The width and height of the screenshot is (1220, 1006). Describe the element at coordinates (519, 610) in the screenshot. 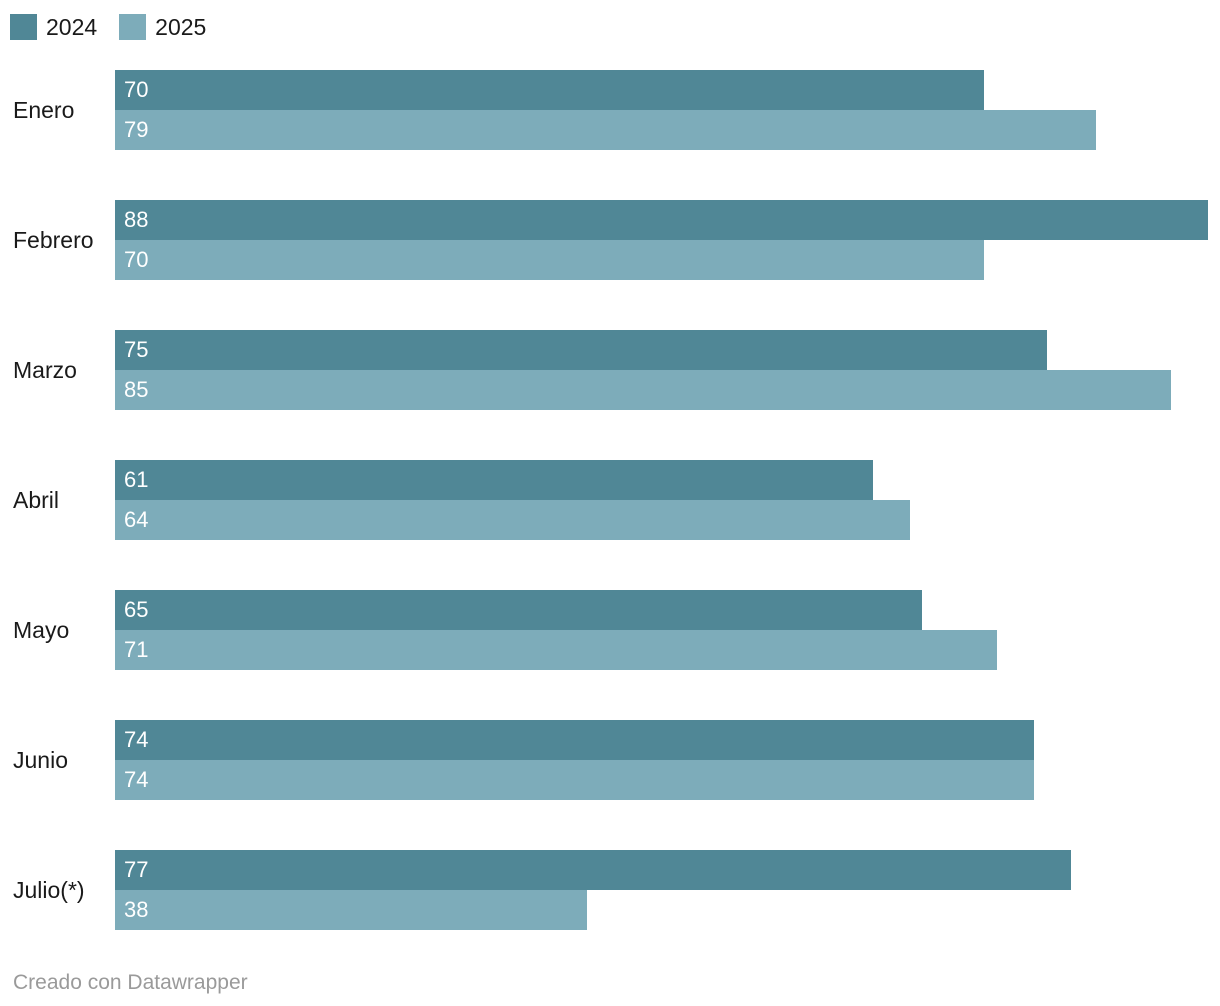

I see `bar-2024-mayo: 65` at that location.